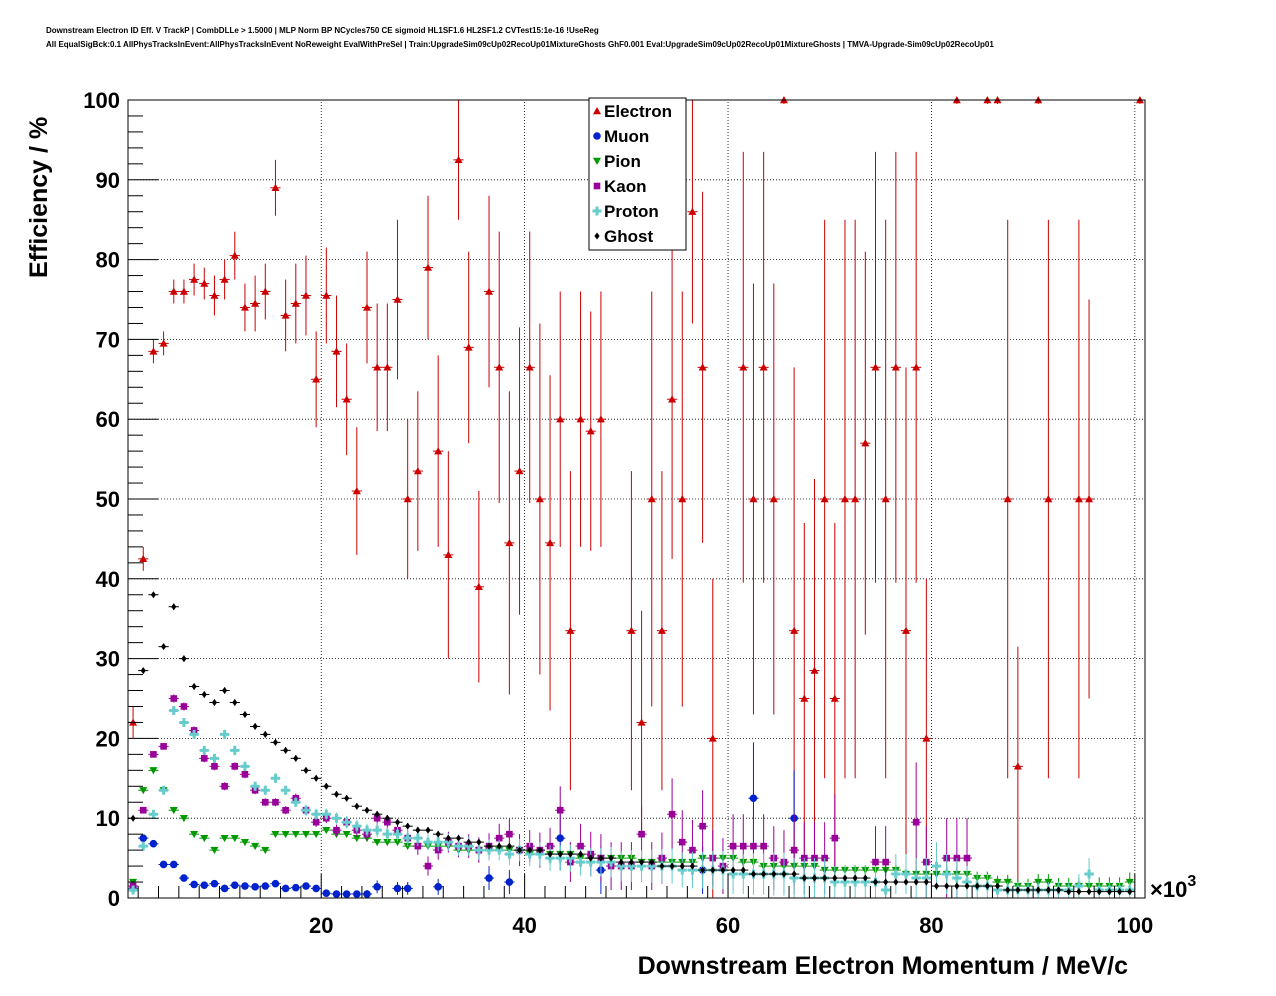 The height and width of the screenshot is (996, 1276). I want to click on x-tick-label: 60, so click(728, 925).